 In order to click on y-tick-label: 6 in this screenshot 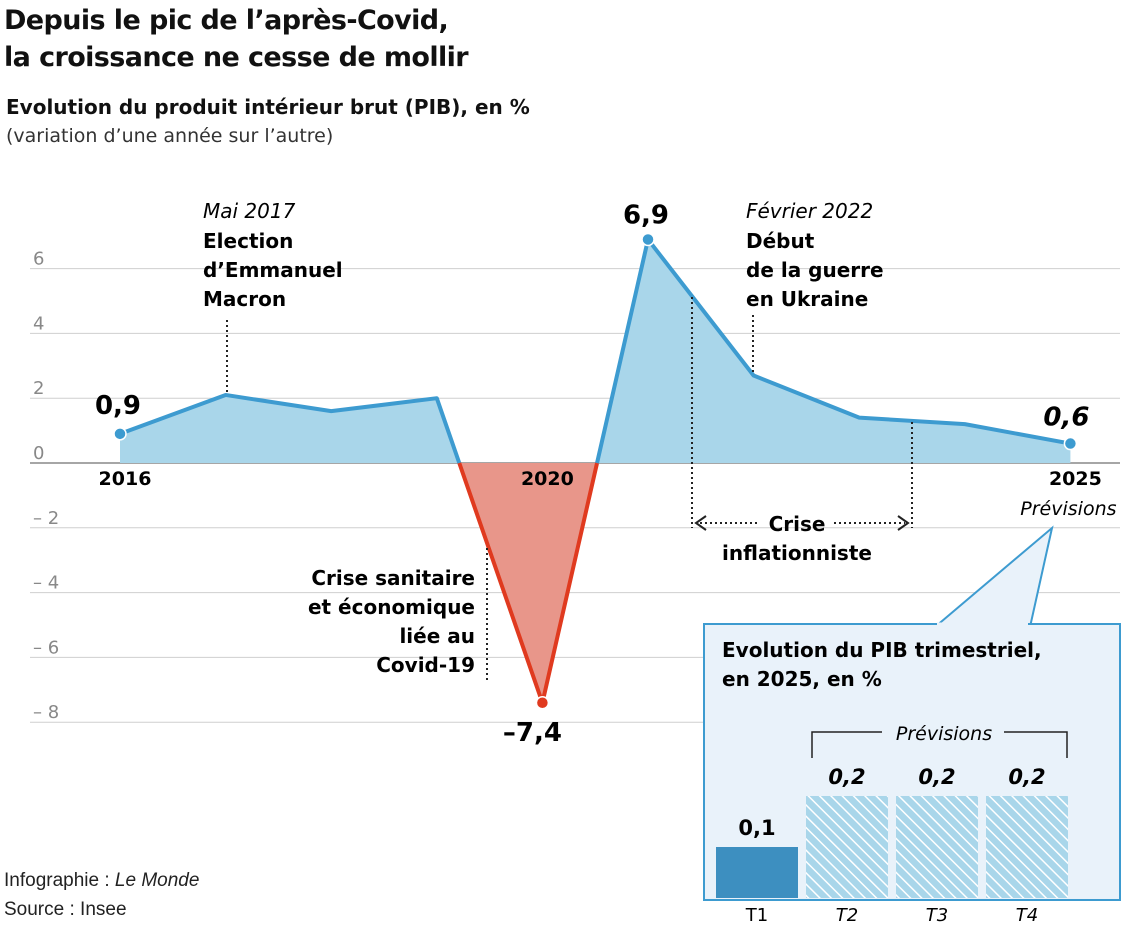, I will do `click(38, 259)`.